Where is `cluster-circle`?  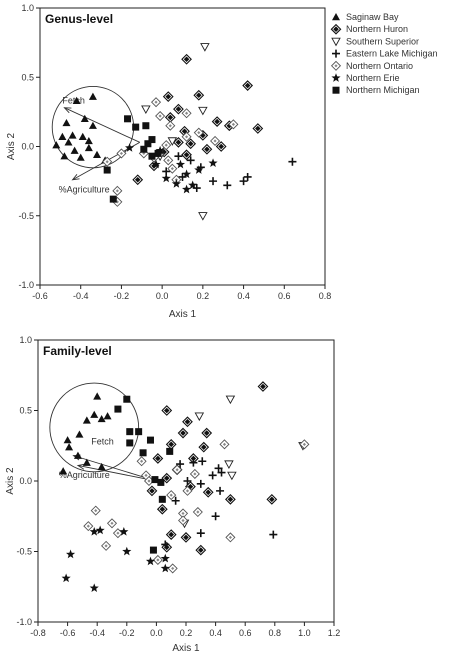 cluster-circle is located at coordinates (94, 427).